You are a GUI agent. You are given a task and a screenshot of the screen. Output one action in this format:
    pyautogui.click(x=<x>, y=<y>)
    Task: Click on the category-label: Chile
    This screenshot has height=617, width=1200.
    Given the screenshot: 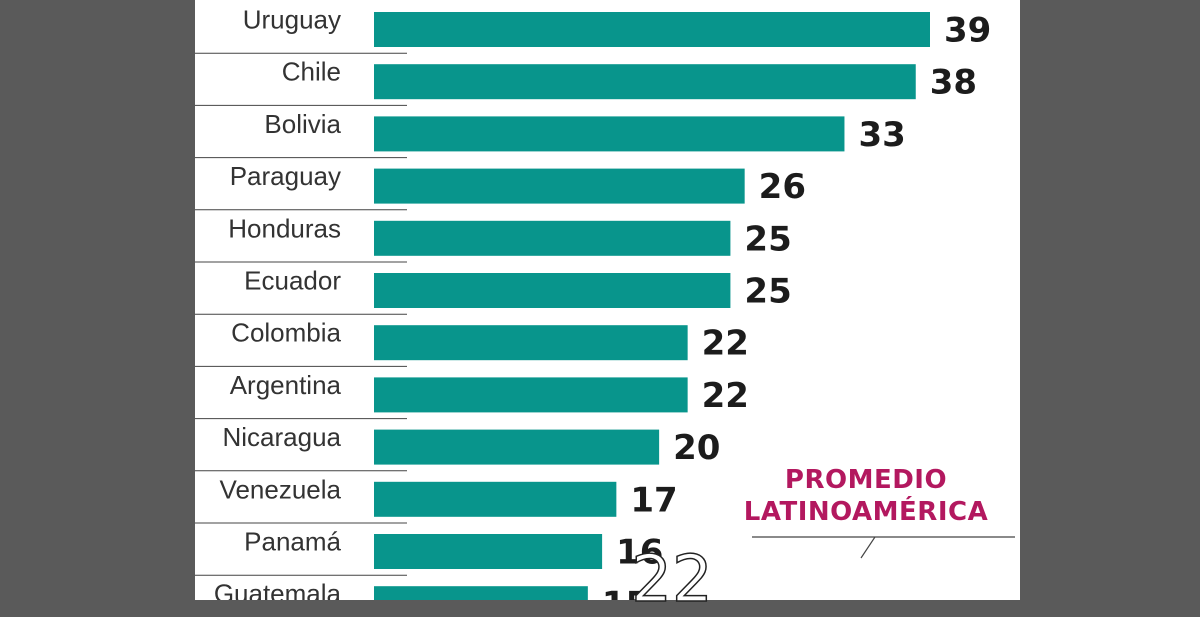 What is the action you would take?
    pyautogui.click(x=311, y=72)
    